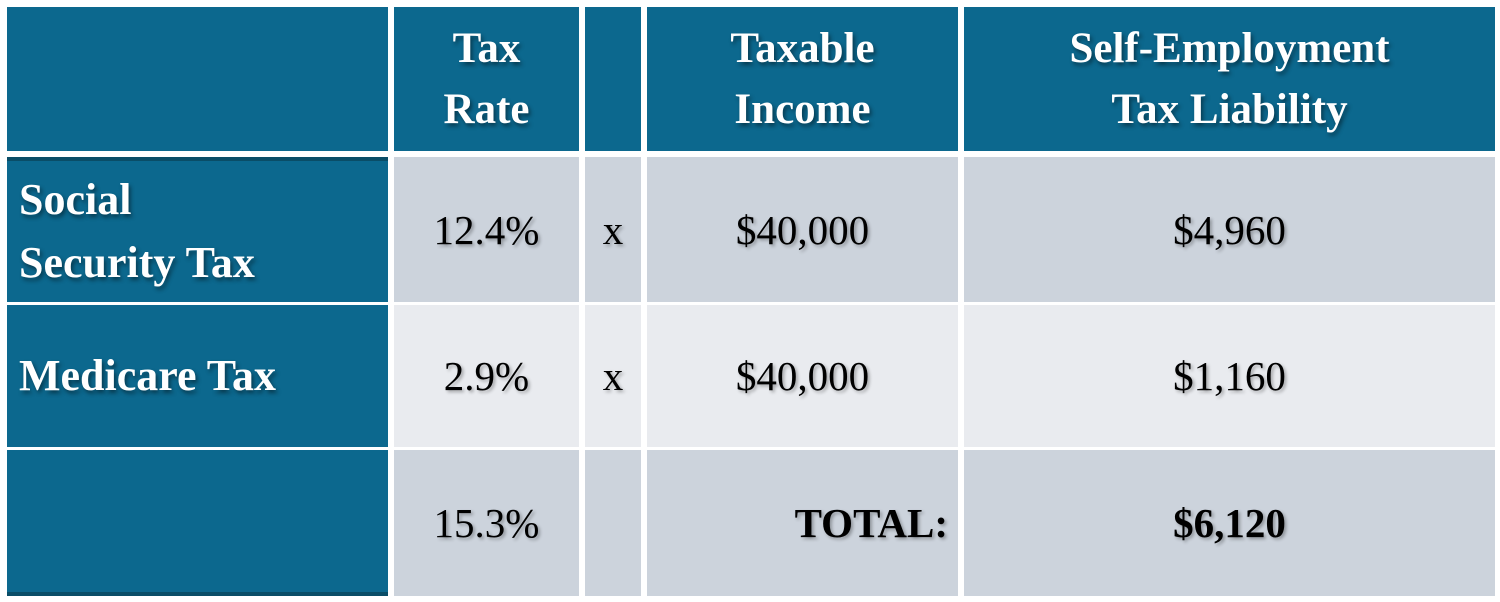 The height and width of the screenshot is (602, 1500). Describe the element at coordinates (1229, 523) in the screenshot. I see `cell-total-liability: $6,120` at that location.